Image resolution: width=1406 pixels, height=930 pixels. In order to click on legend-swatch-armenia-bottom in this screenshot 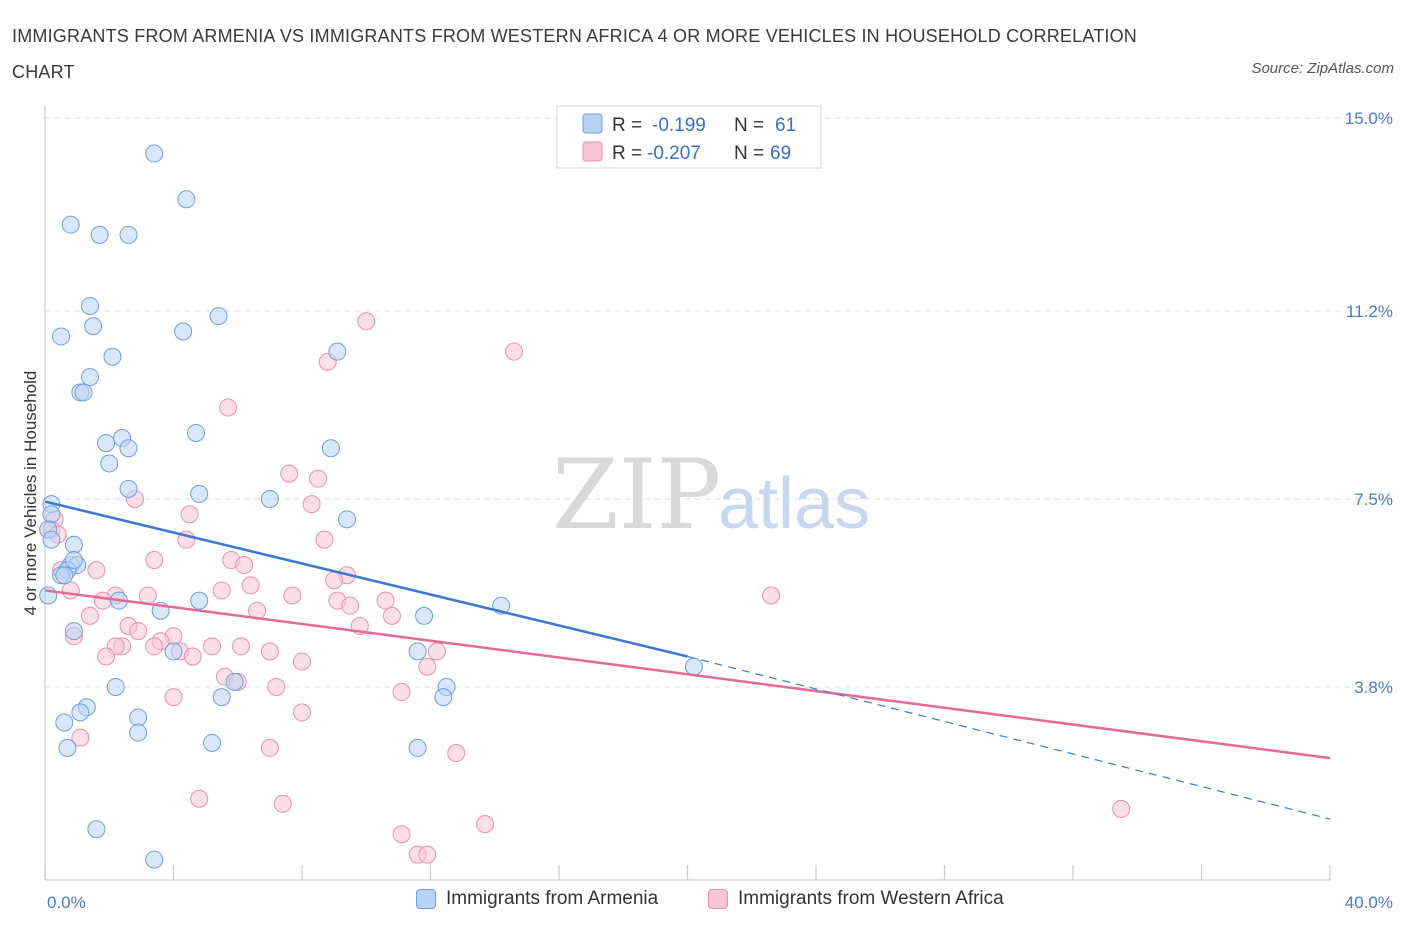, I will do `click(426, 899)`.